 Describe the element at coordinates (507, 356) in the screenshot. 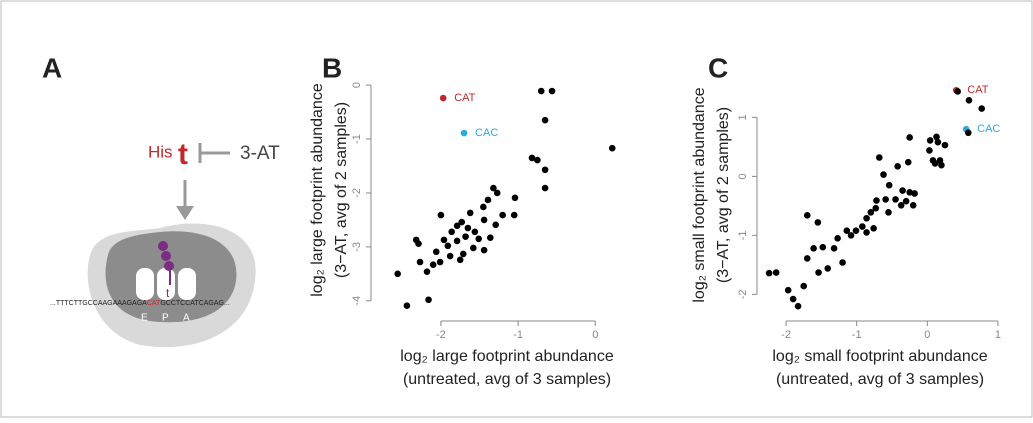

I see `x-axis-label: log₂ large footprint abundance` at that location.